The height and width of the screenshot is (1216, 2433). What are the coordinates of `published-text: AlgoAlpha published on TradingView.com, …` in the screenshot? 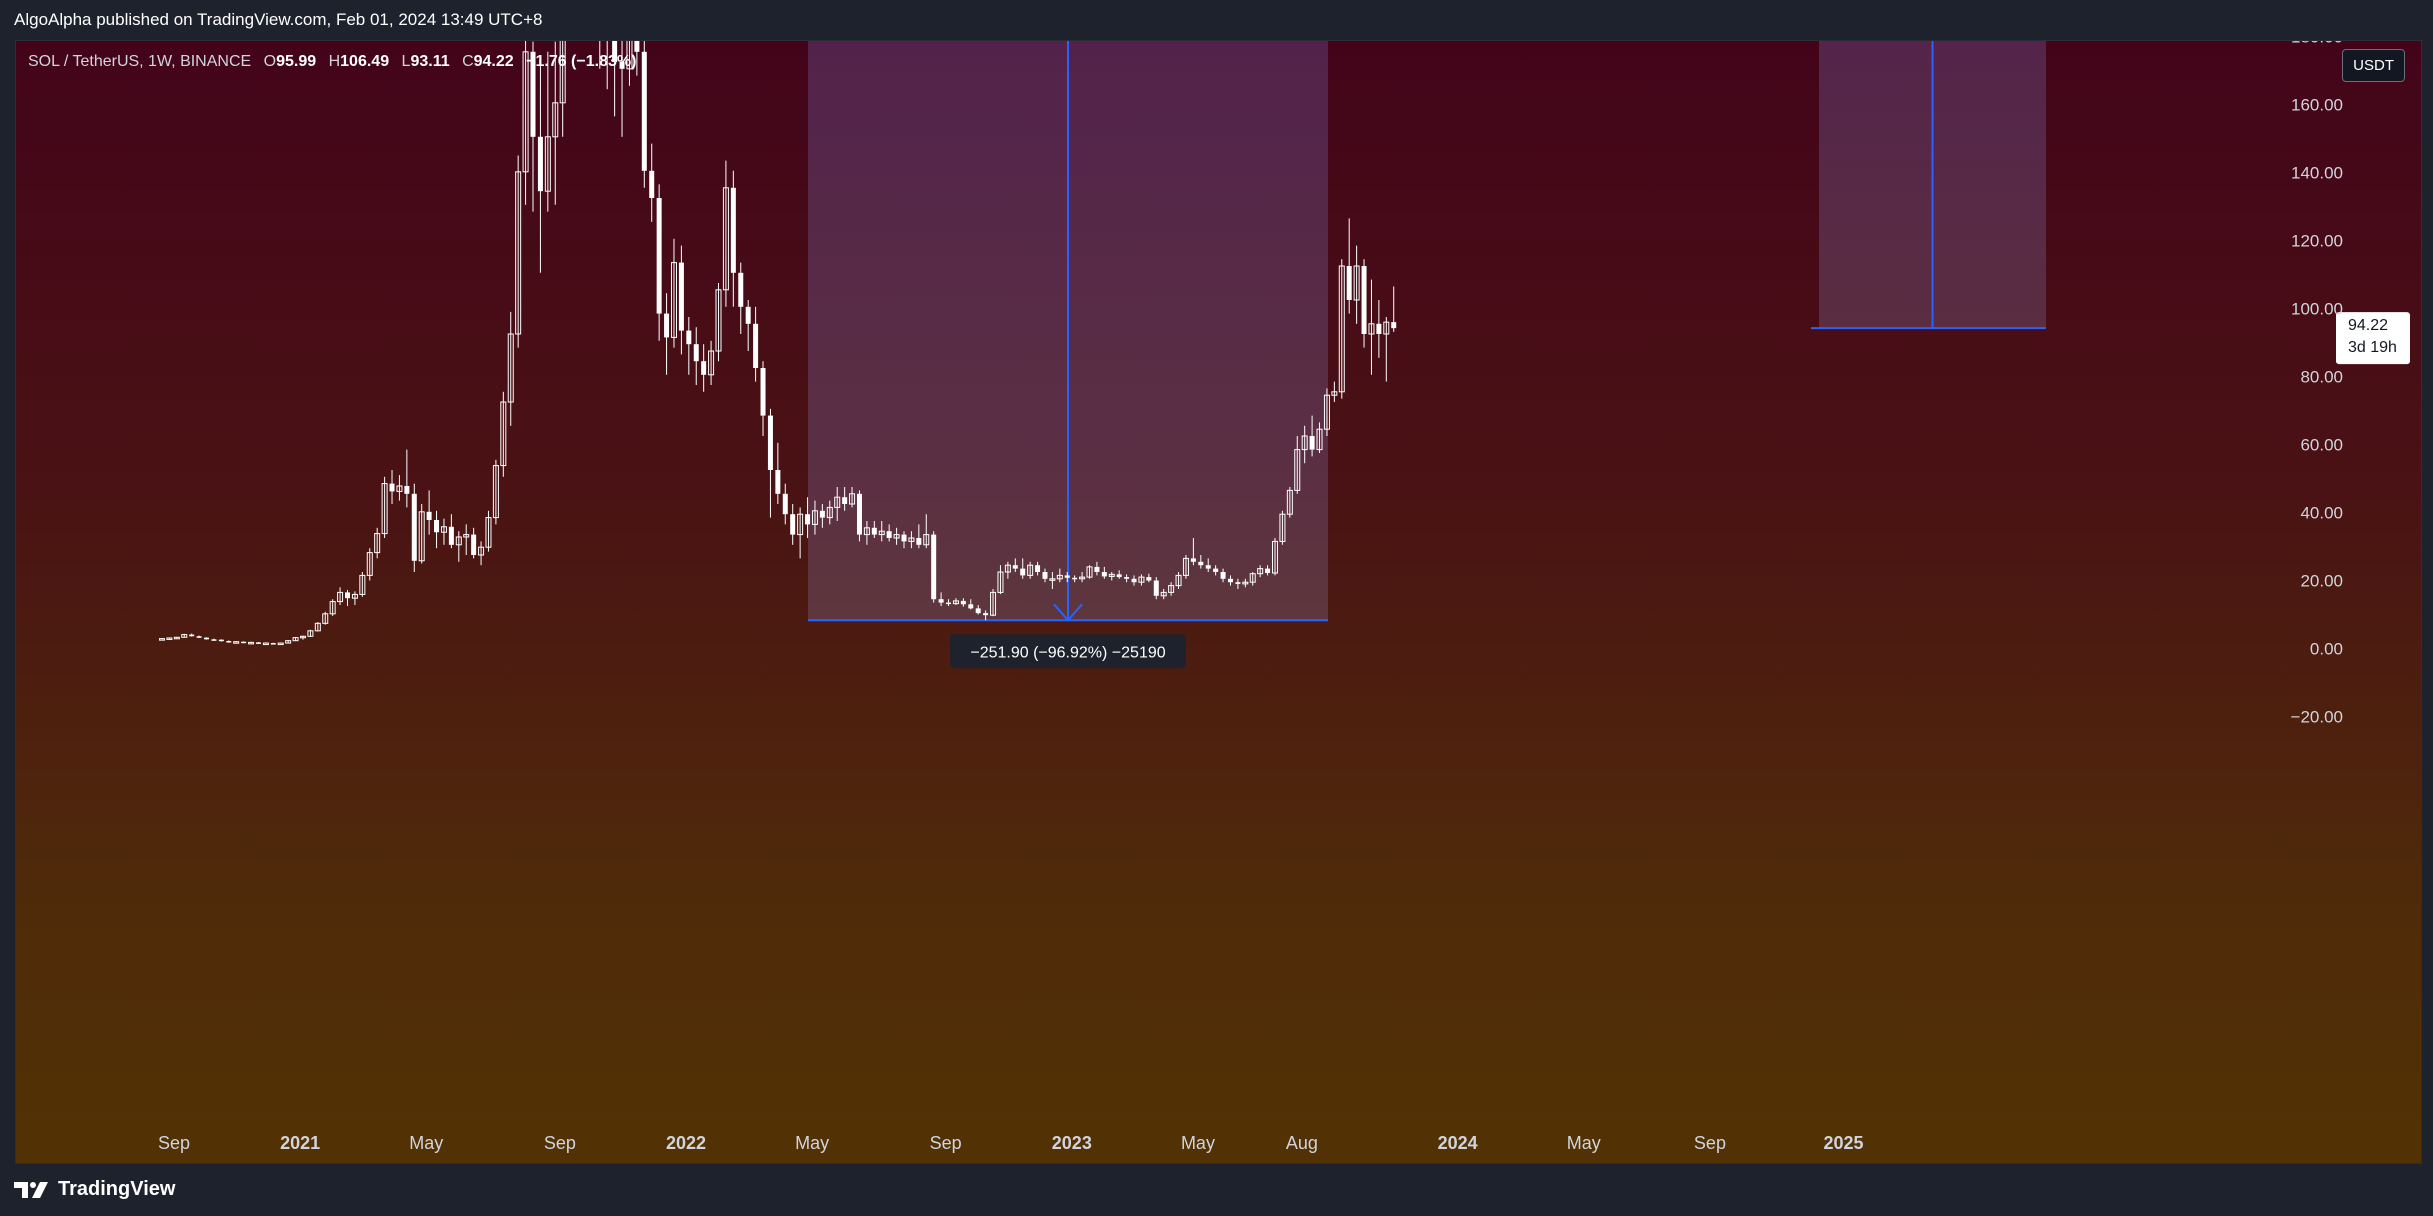 It's located at (278, 19).